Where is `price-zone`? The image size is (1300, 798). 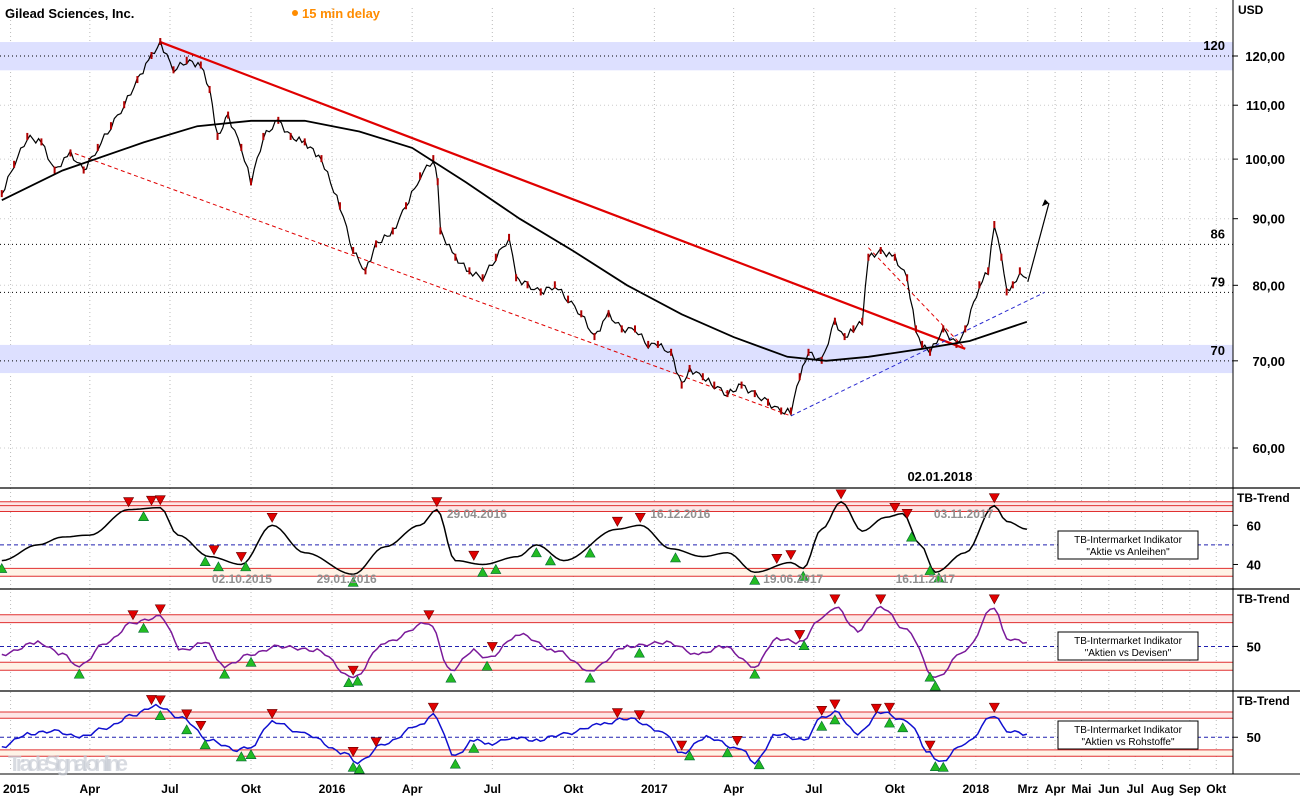 price-zone is located at coordinates (616, 359).